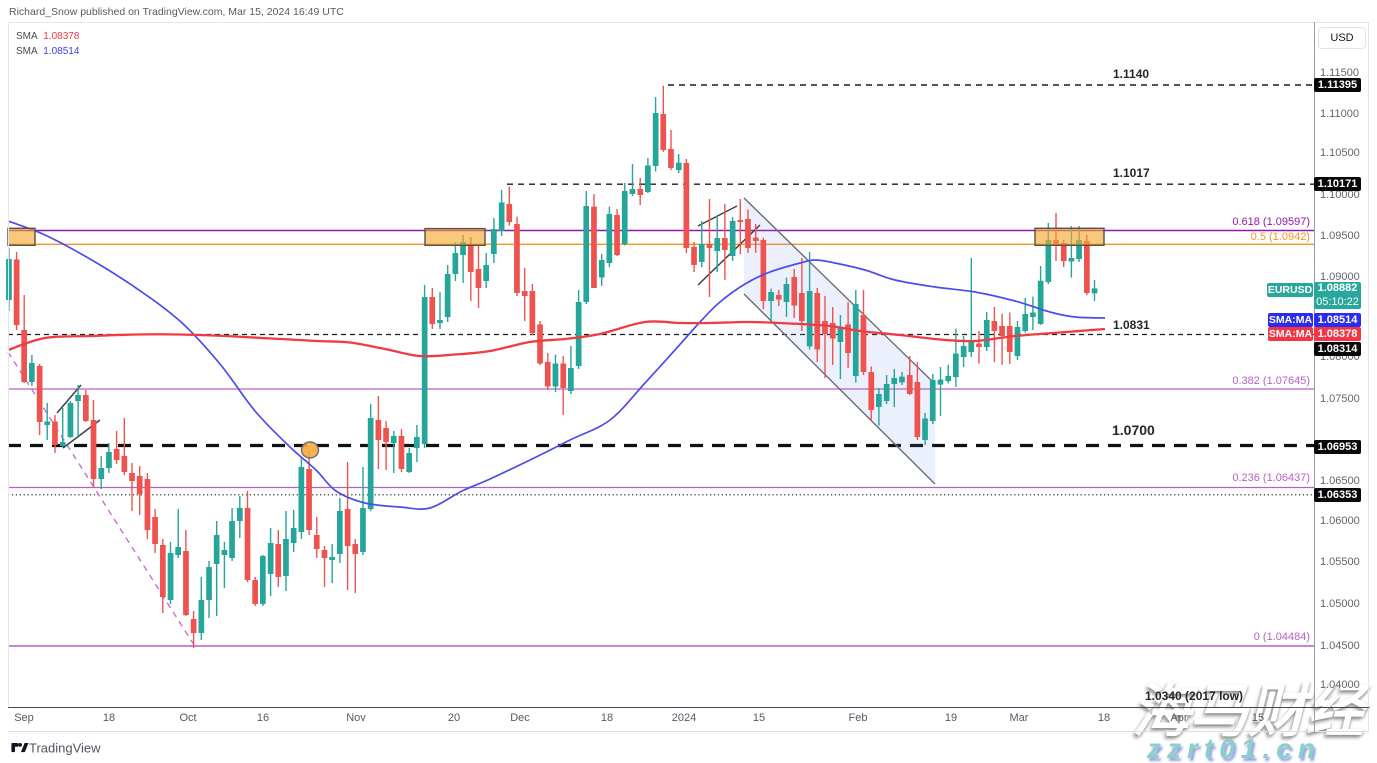 This screenshot has width=1377, height=763. I want to click on svg-text: TradingView, so click(65, 748).